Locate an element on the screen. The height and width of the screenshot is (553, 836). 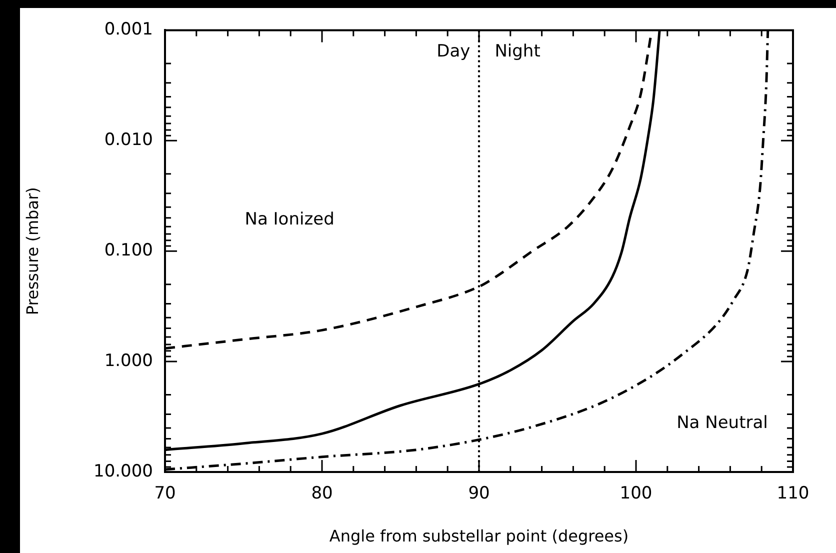
annotation: Na Ionized is located at coordinates (289, 220).